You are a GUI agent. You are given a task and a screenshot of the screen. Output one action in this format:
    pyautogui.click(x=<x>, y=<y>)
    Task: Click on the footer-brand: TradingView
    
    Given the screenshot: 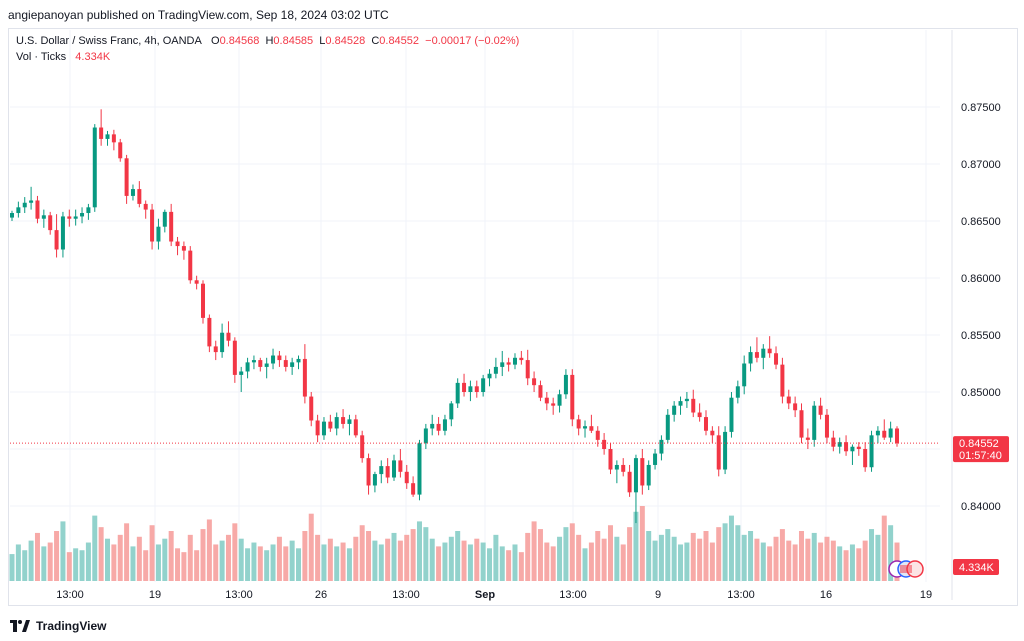 What is the action you would take?
    pyautogui.click(x=71, y=626)
    